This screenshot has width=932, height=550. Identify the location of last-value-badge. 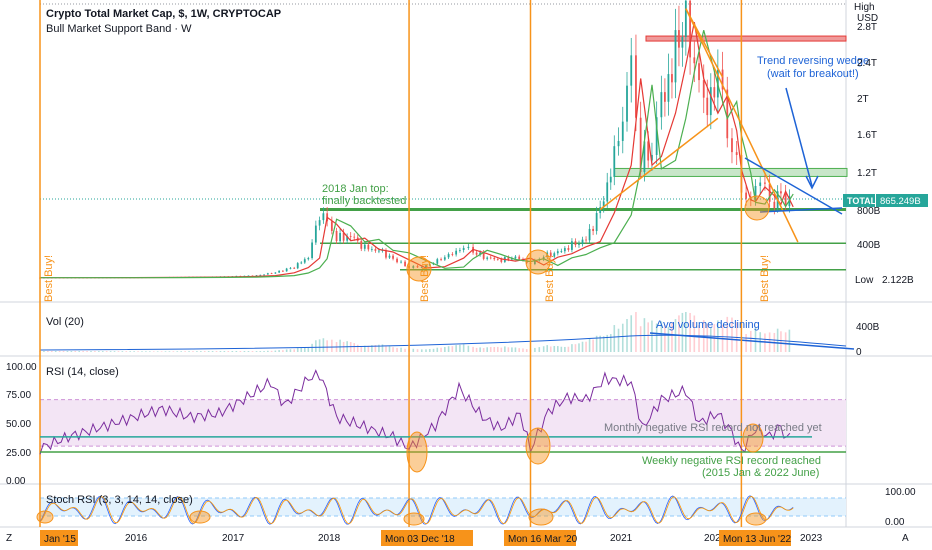
(902, 200).